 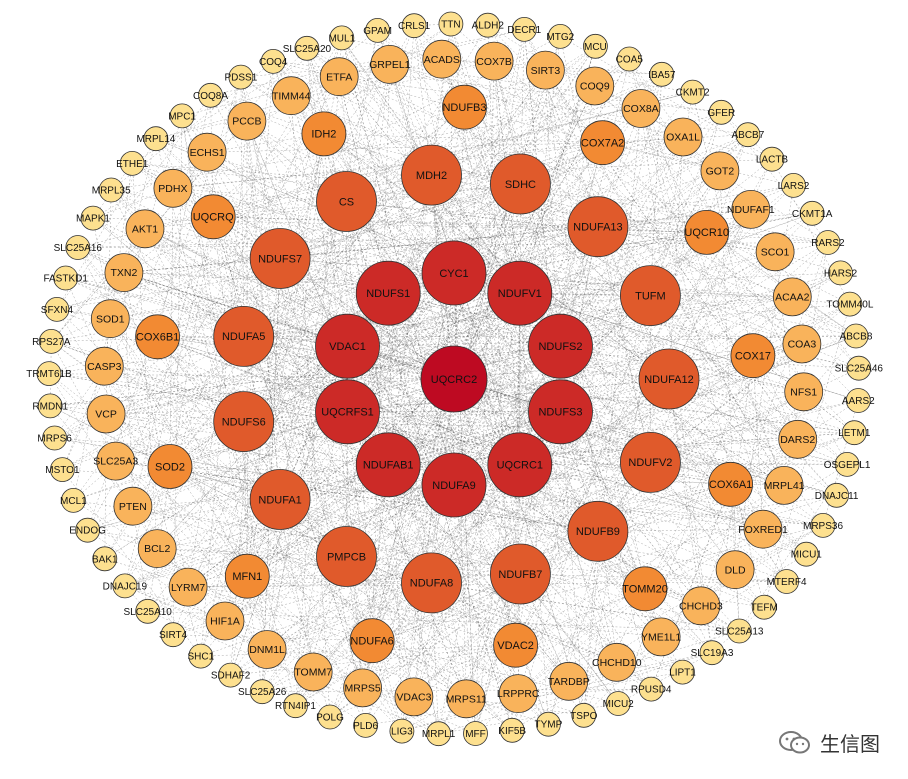 What do you see at coordinates (787, 581) in the screenshot?
I see `node-mterf4: MTERF4` at bounding box center [787, 581].